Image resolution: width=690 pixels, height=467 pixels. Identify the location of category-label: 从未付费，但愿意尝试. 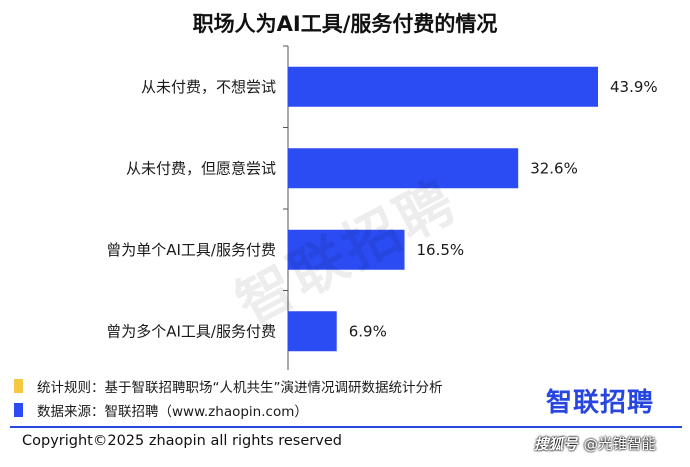
(201, 168).